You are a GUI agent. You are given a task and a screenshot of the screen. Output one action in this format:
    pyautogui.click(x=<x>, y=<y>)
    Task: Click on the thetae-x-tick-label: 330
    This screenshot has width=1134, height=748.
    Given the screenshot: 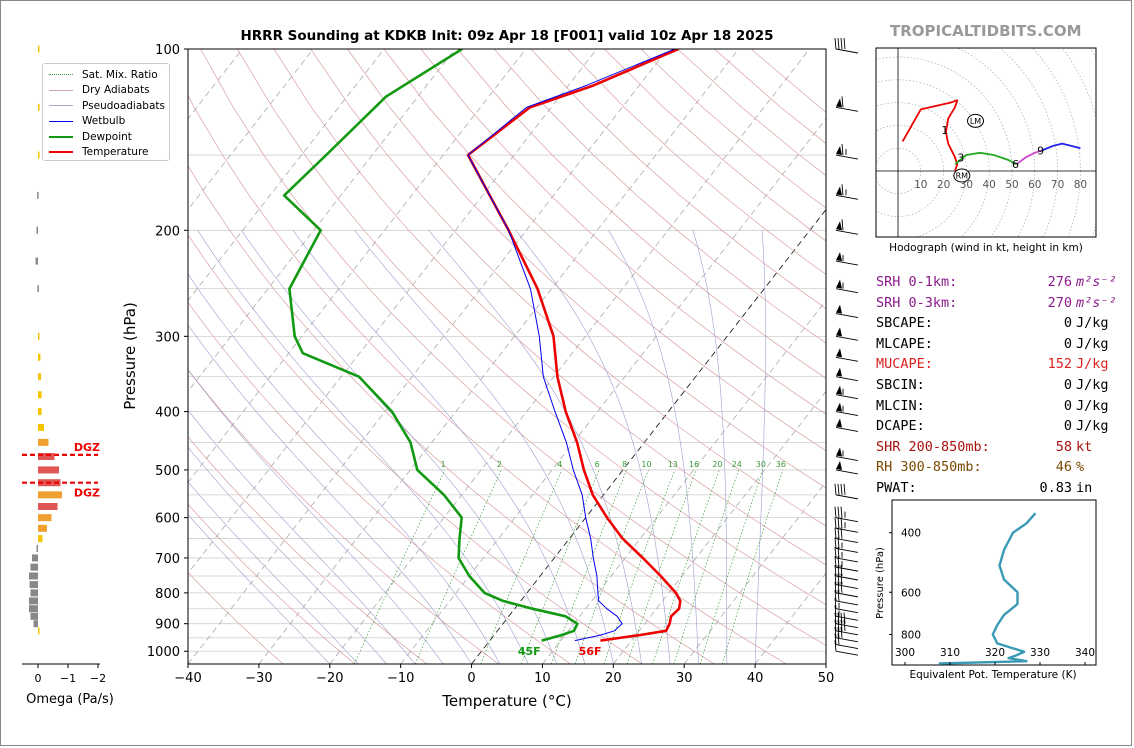 What is the action you would take?
    pyautogui.click(x=1040, y=653)
    